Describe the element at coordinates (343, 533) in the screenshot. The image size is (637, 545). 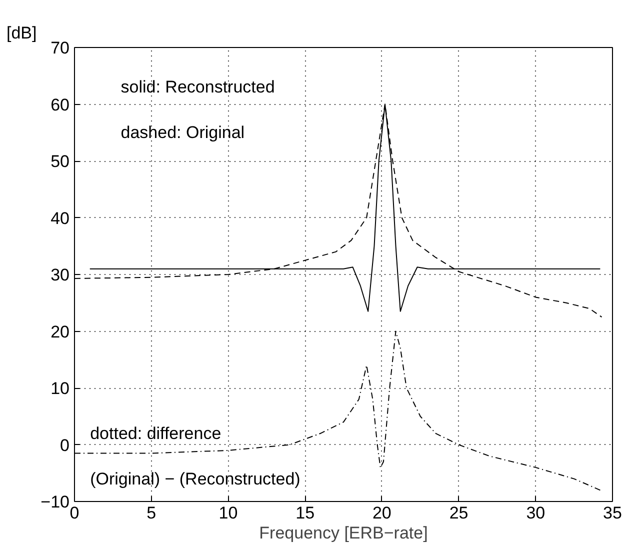
I see `x-axis-title: Frequency [ERB−rate]` at that location.